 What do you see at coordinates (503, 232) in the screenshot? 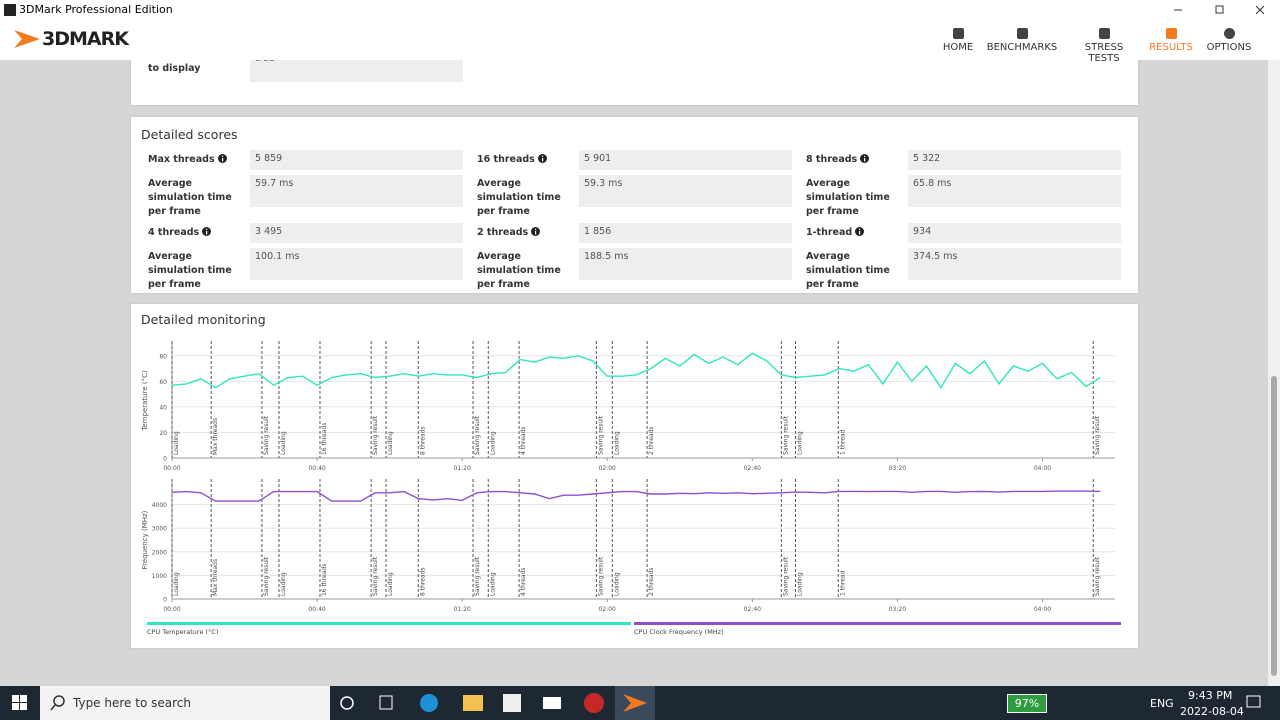
I see `score-label-text: 2 threads` at bounding box center [503, 232].